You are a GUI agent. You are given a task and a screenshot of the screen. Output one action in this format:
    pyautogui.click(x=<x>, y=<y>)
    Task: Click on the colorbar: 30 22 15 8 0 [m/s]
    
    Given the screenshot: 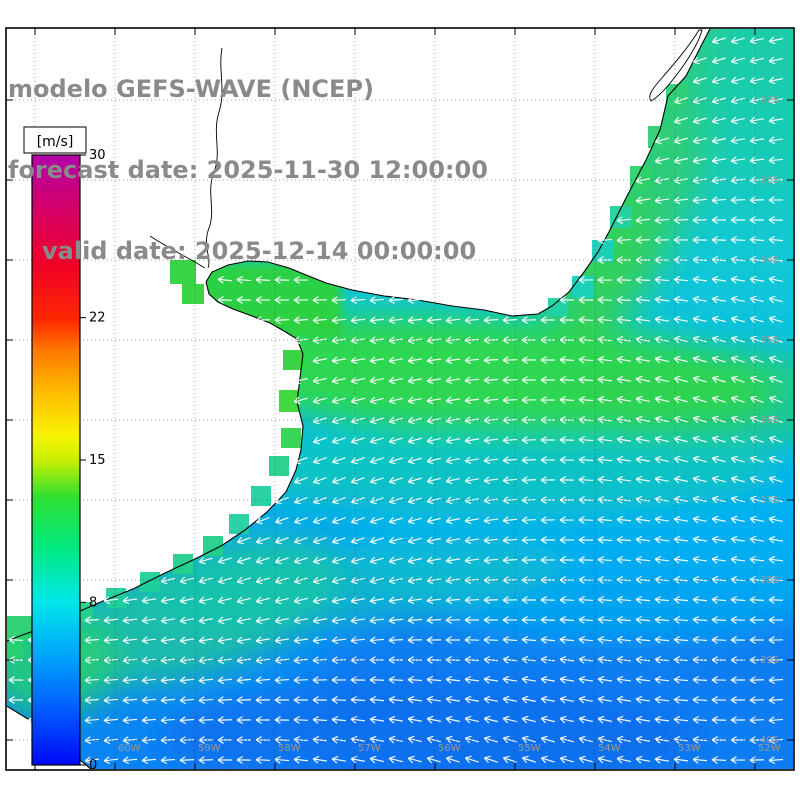 What is the action you would take?
    pyautogui.click(x=64, y=449)
    